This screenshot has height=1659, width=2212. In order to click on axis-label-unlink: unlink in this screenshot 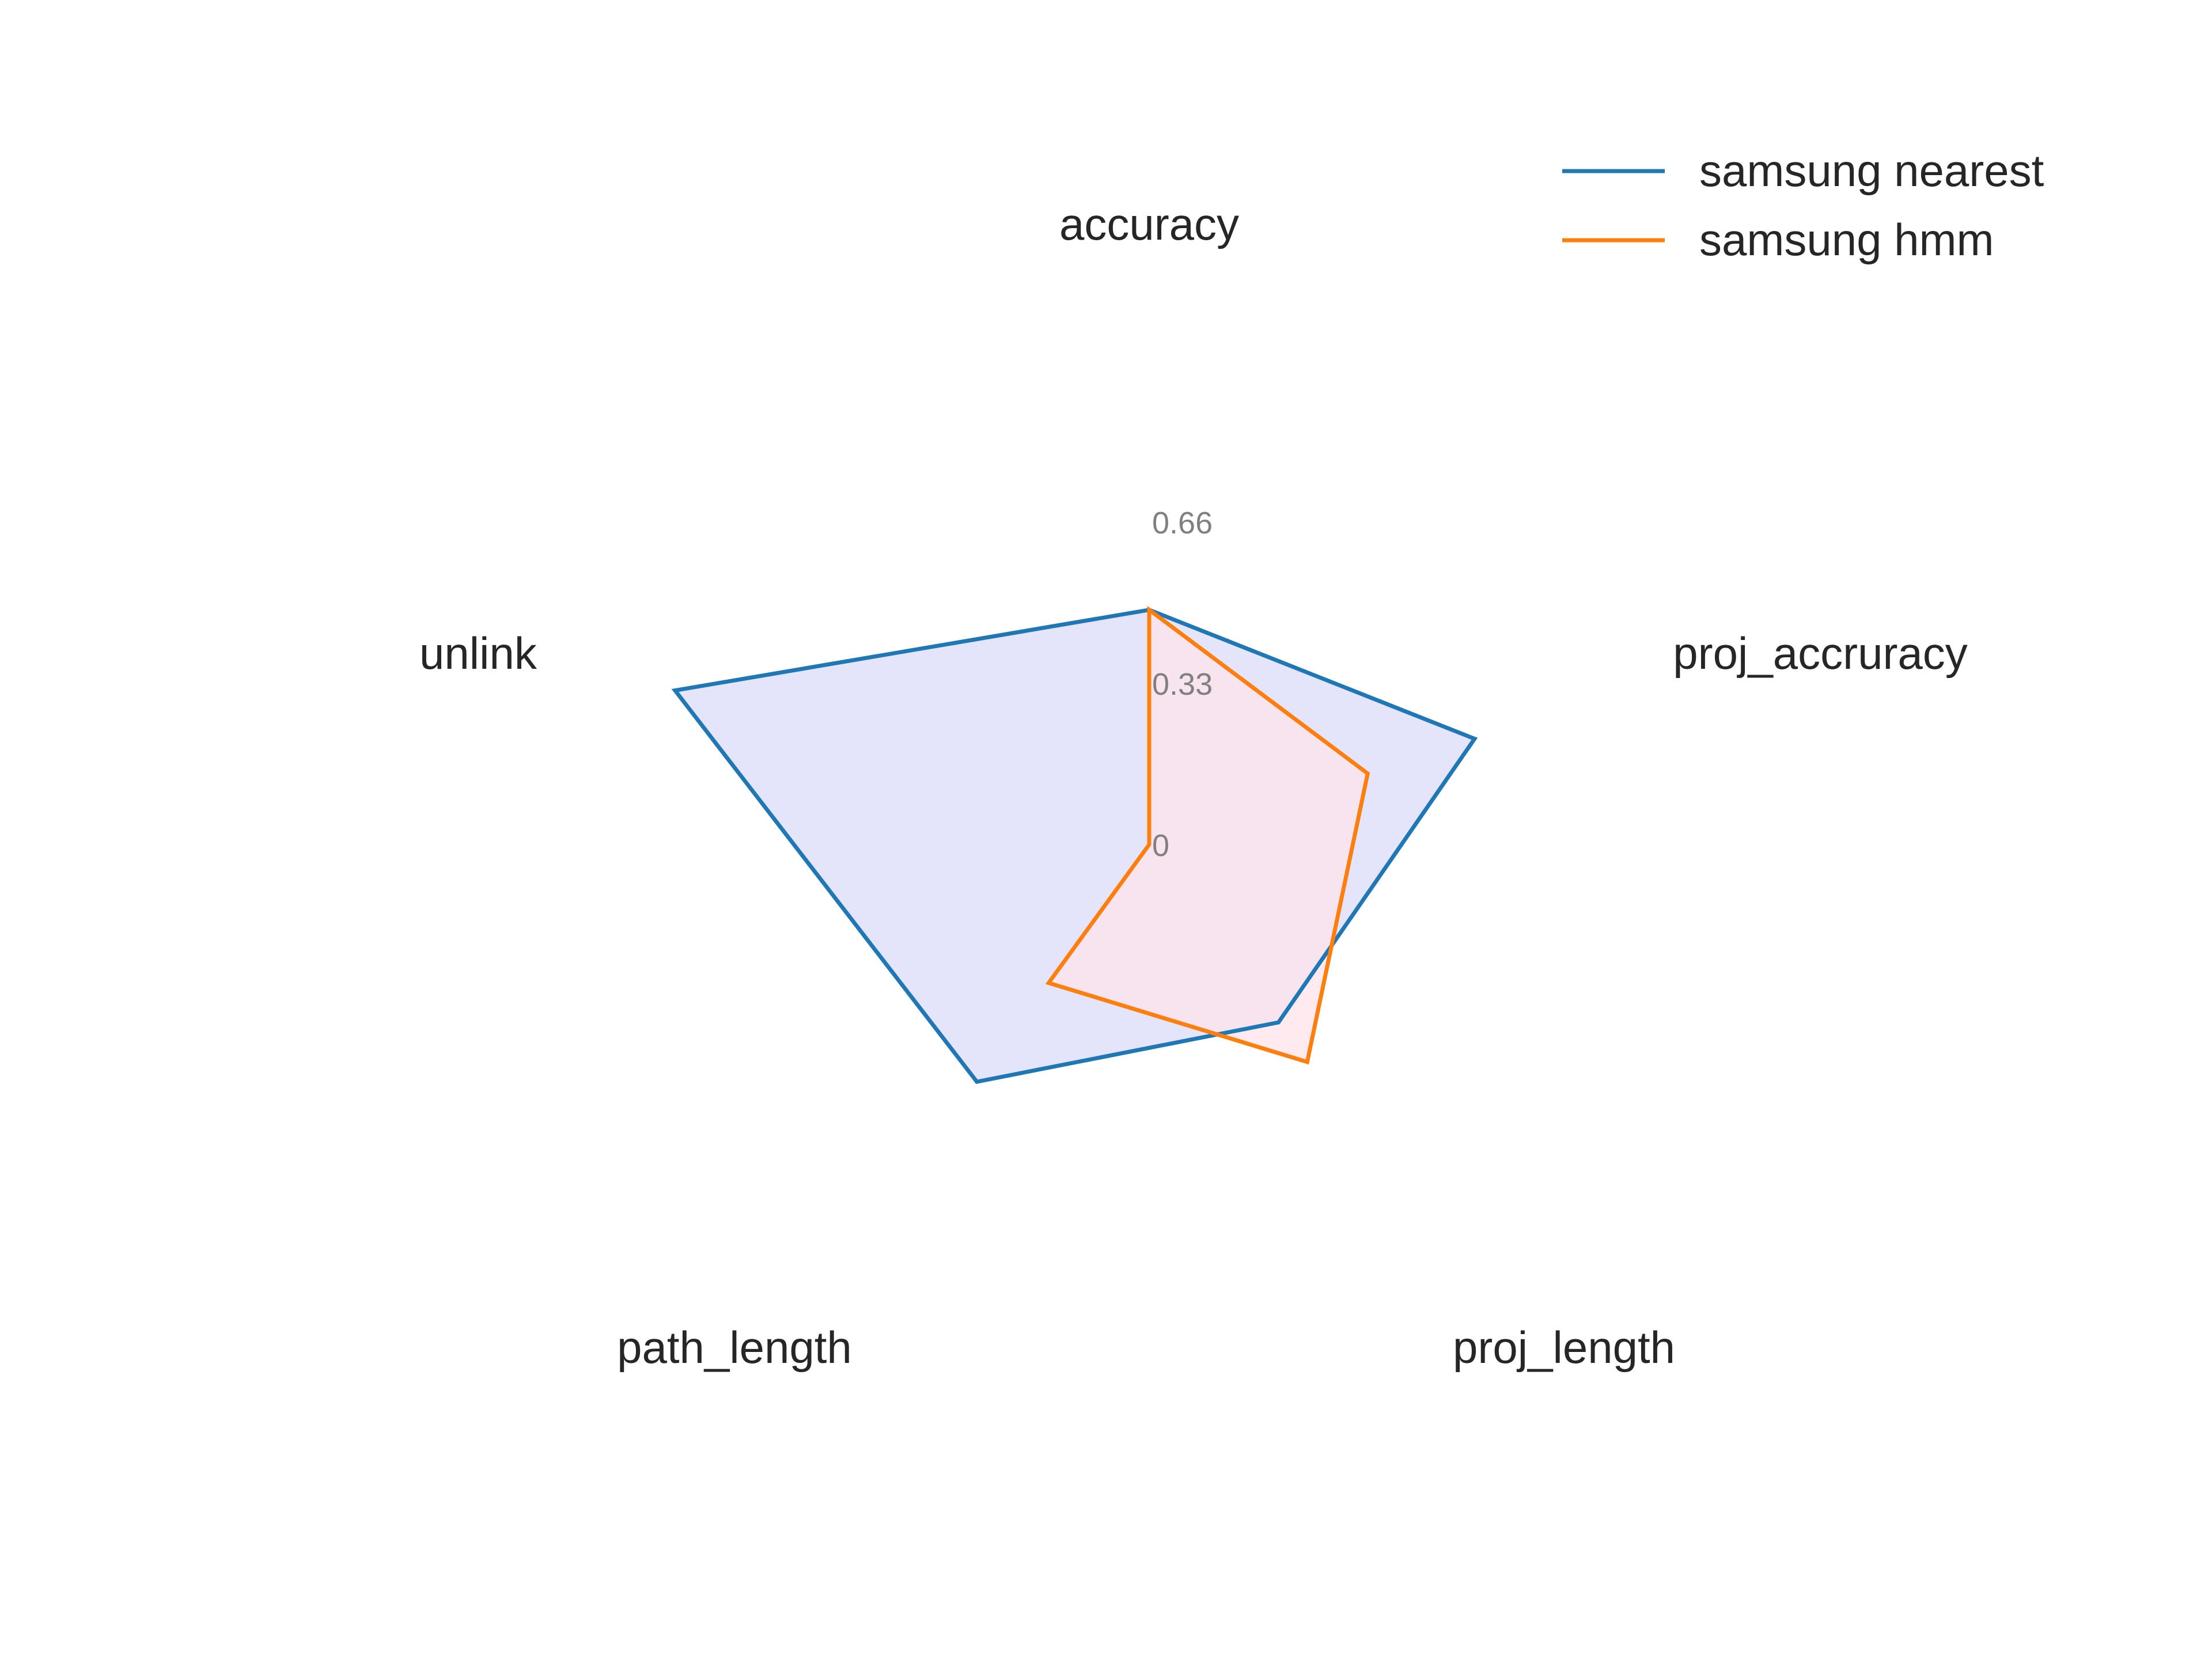, I will do `click(478, 653)`.